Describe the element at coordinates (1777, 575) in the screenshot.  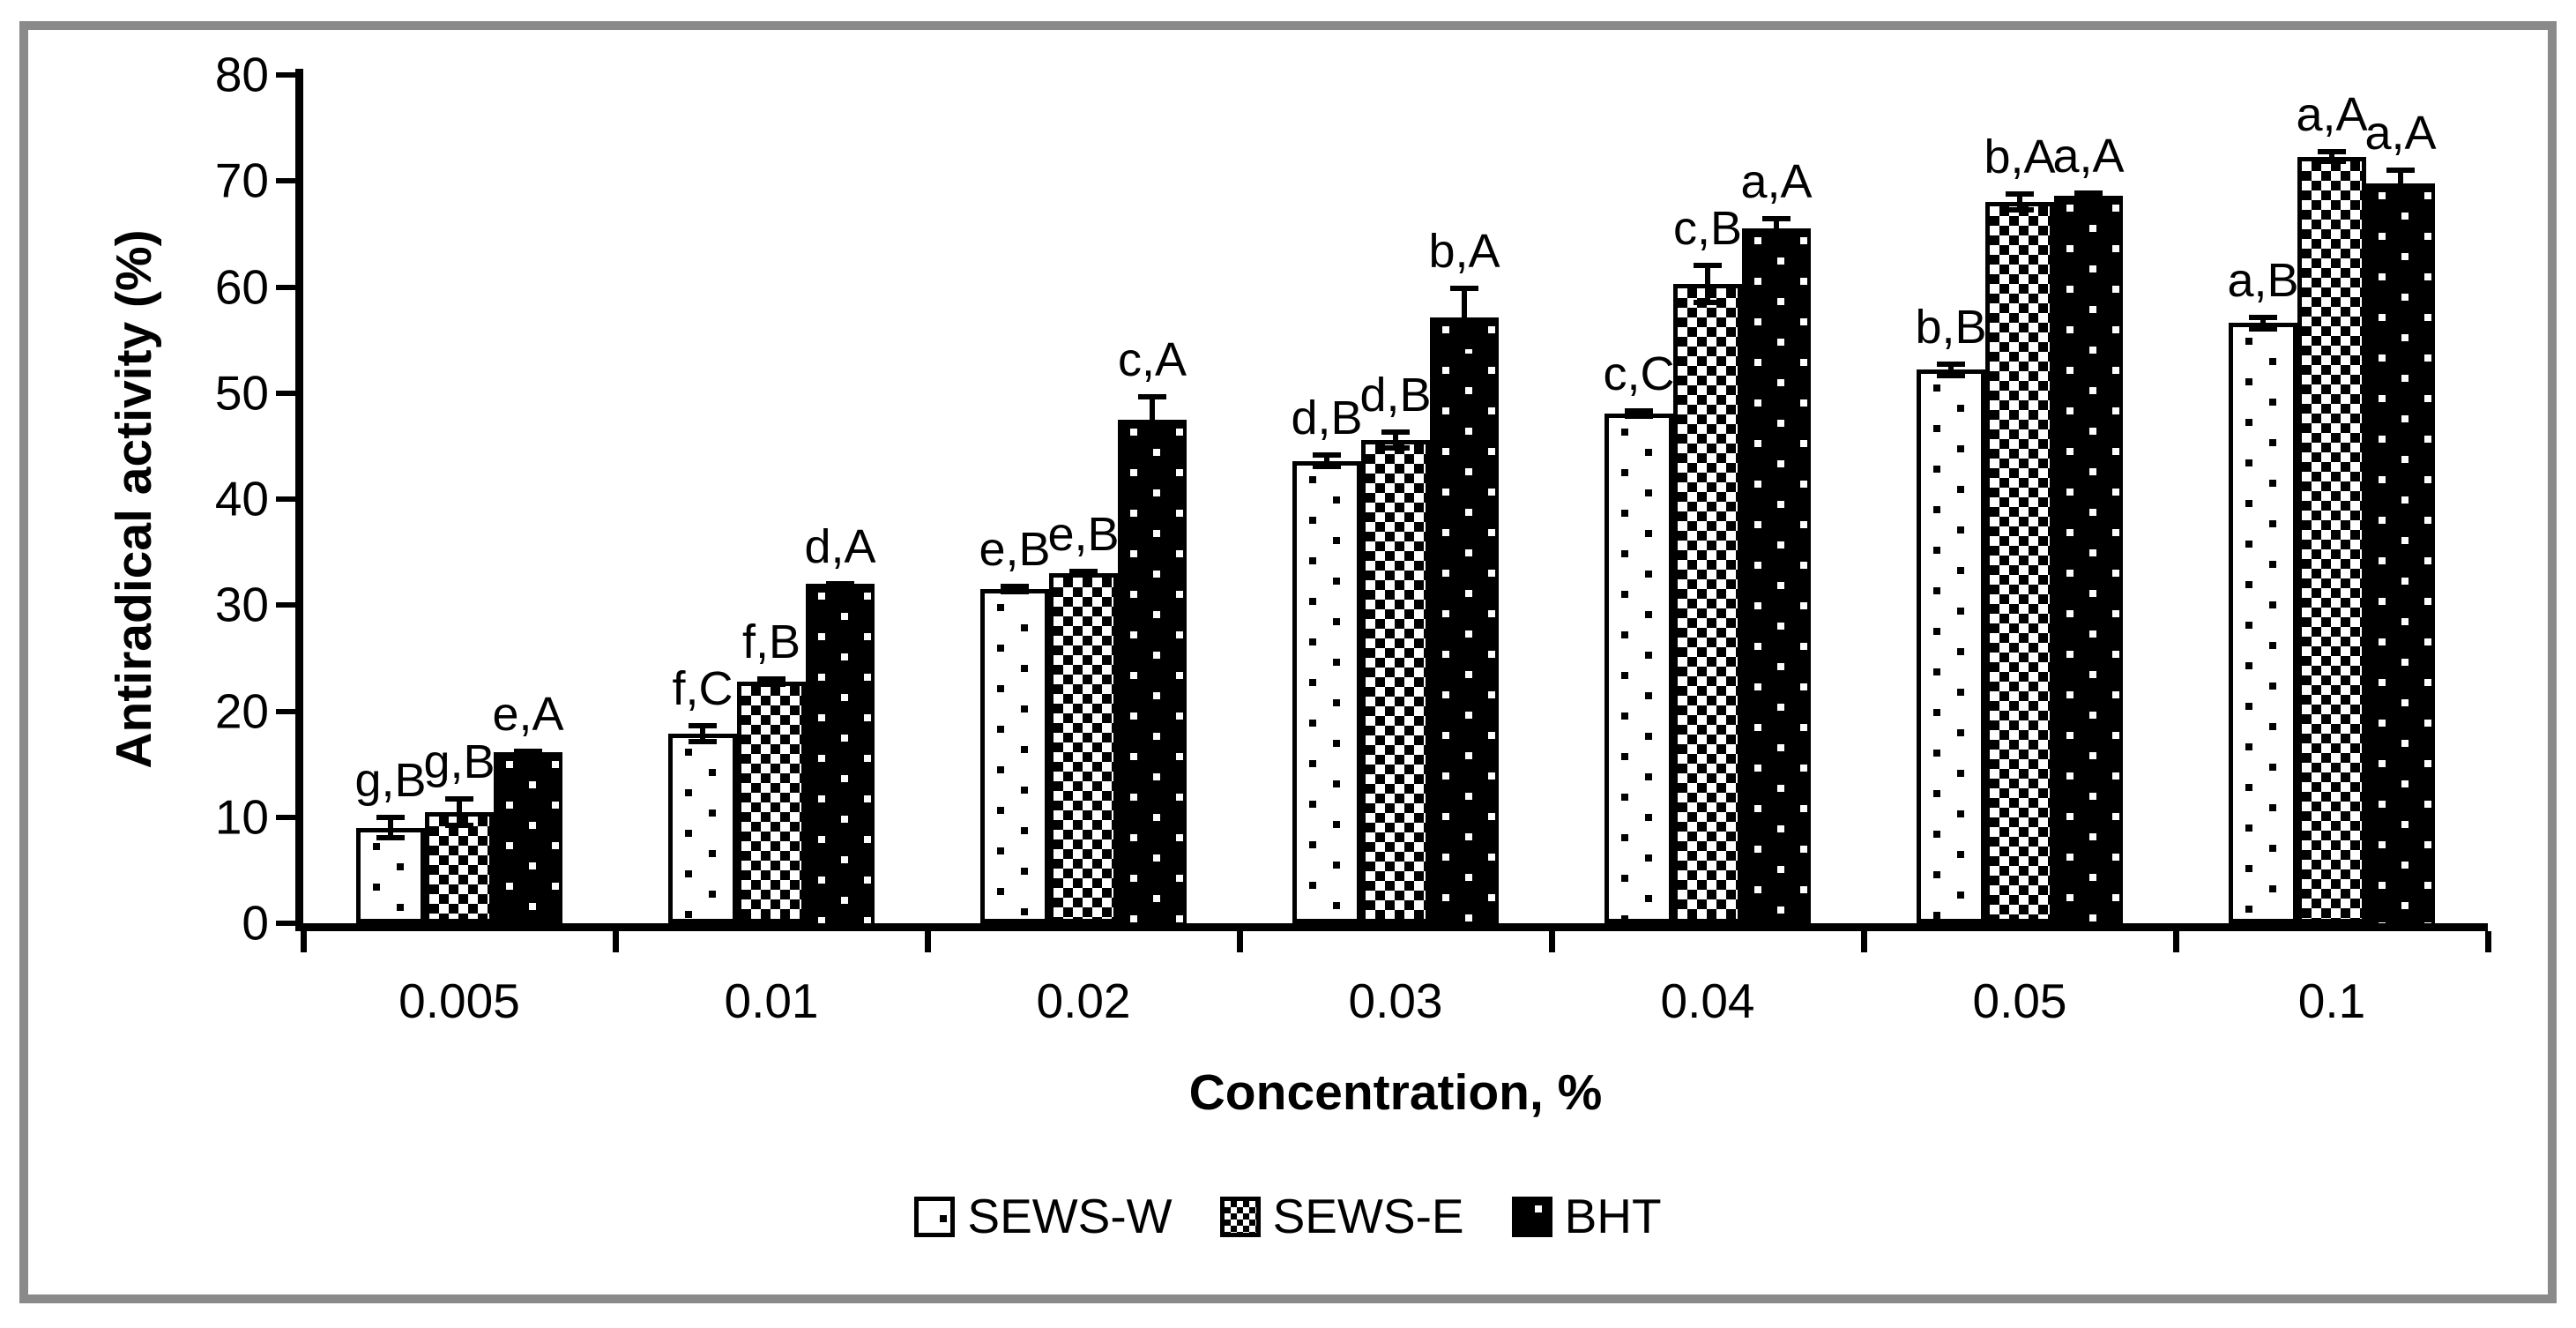
I see `bar-BHT-0.04` at that location.